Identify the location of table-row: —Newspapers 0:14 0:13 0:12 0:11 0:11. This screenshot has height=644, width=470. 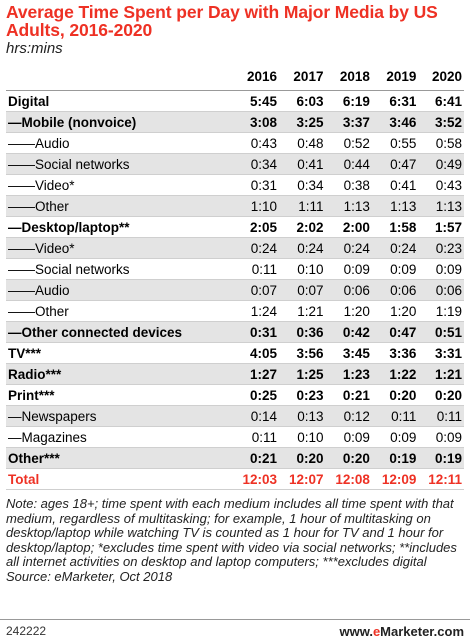
(235, 416).